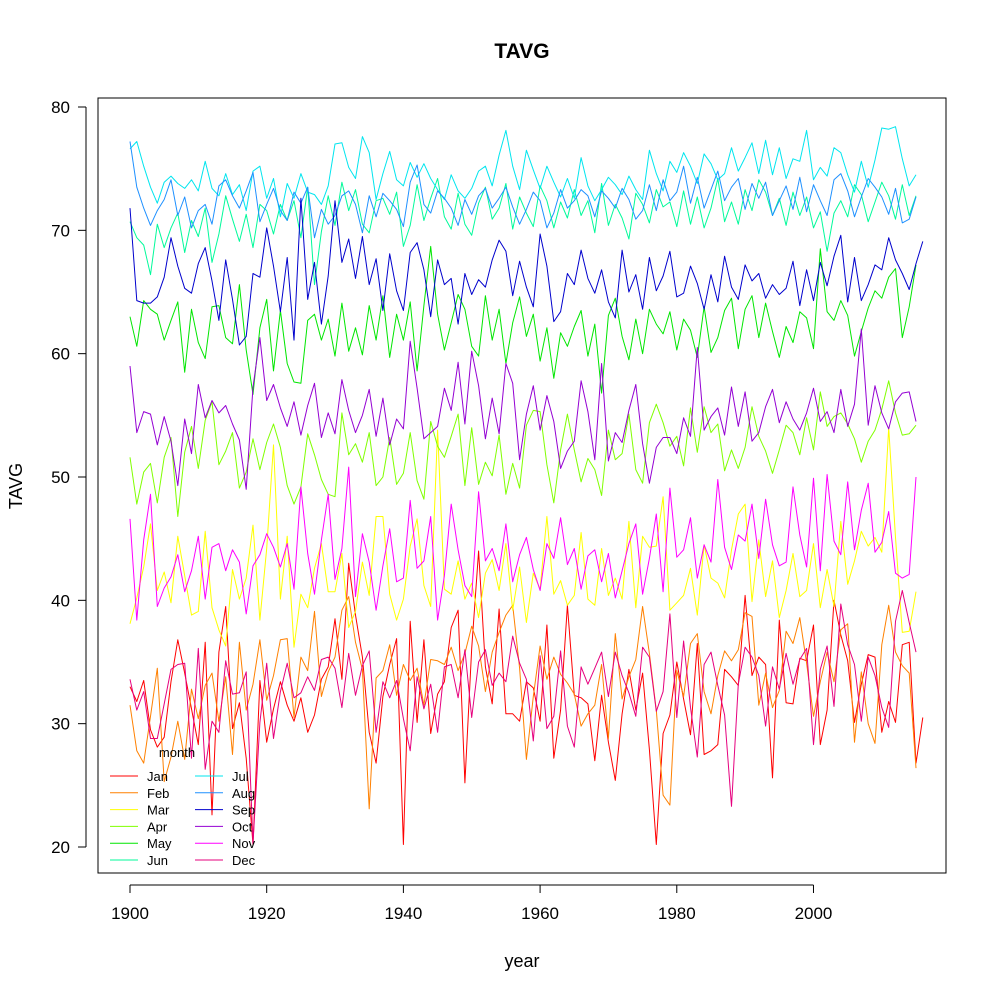 This screenshot has height=998, width=998. Describe the element at coordinates (243, 793) in the screenshot. I see `legend-label-aug: Aug` at that location.